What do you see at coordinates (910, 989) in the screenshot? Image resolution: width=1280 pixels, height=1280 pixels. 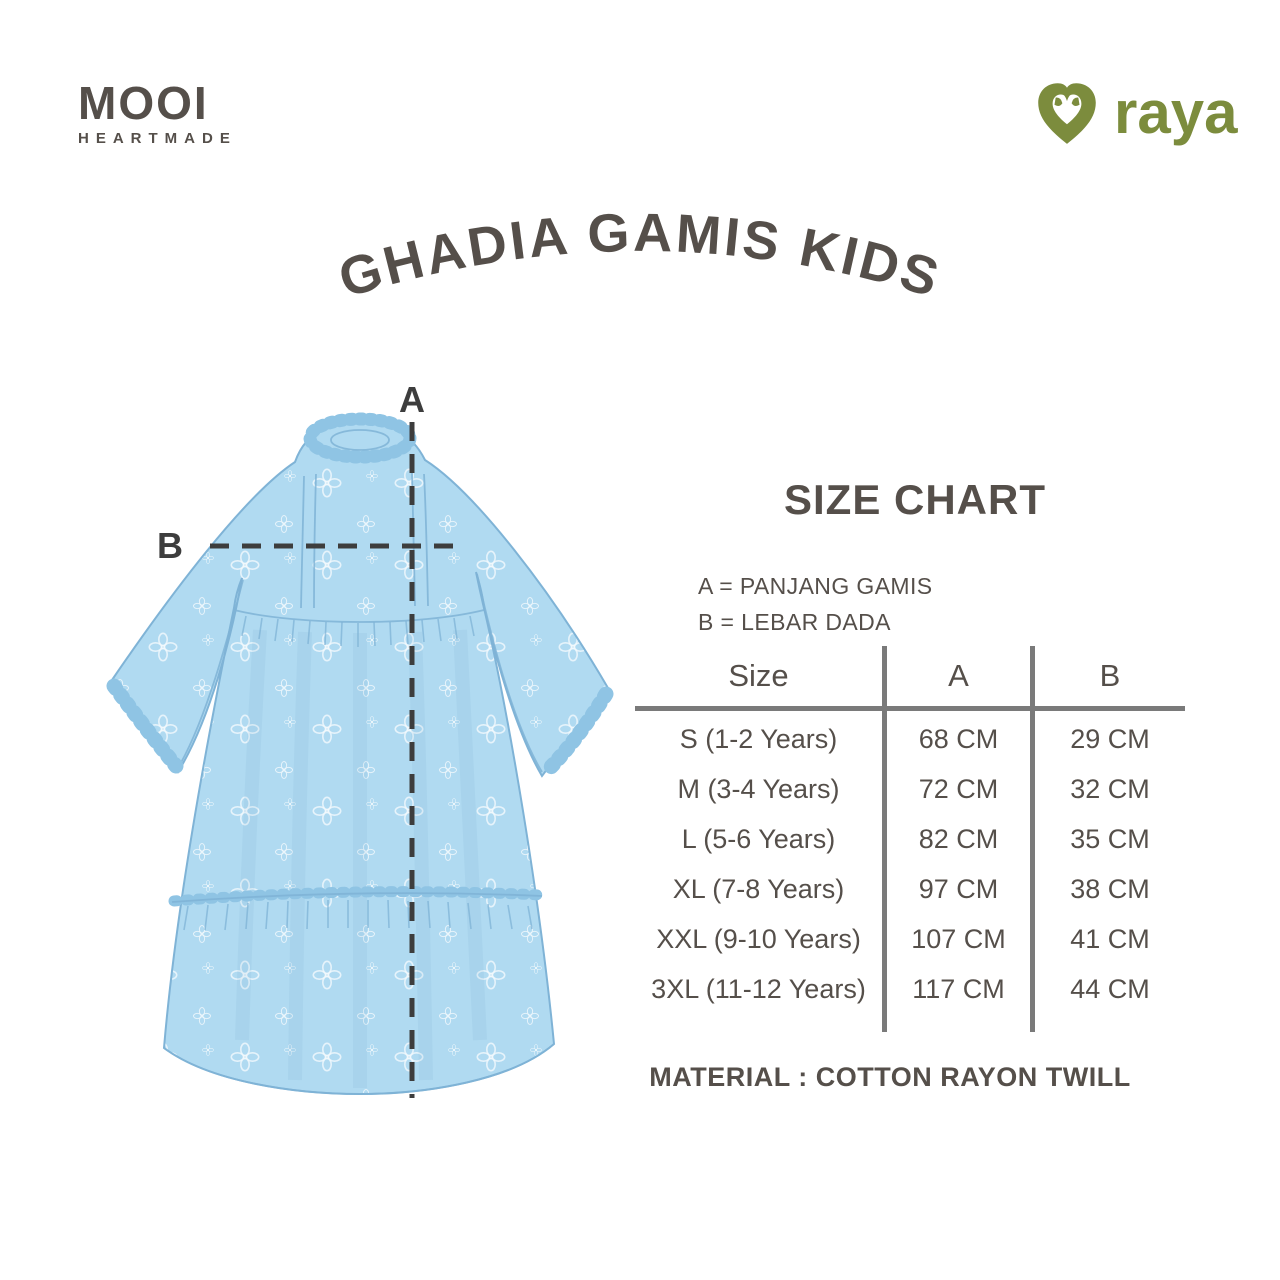 I see `table-row: 3XL (11-12 Years) 117 CM 44 CM` at bounding box center [910, 989].